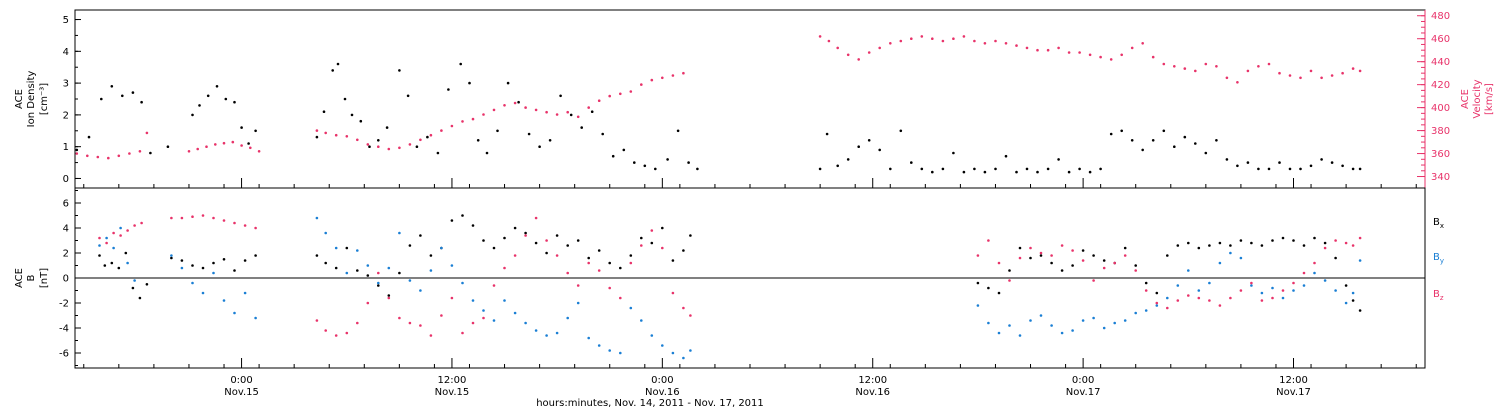  What do you see at coordinates (241, 392) in the screenshot?
I see `x-tick-day: Nov.15` at bounding box center [241, 392].